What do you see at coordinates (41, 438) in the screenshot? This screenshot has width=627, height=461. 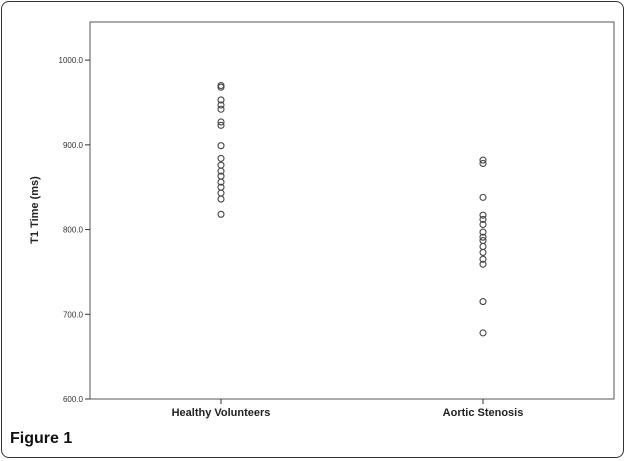 I see `figure-caption: Figure 1` at bounding box center [41, 438].